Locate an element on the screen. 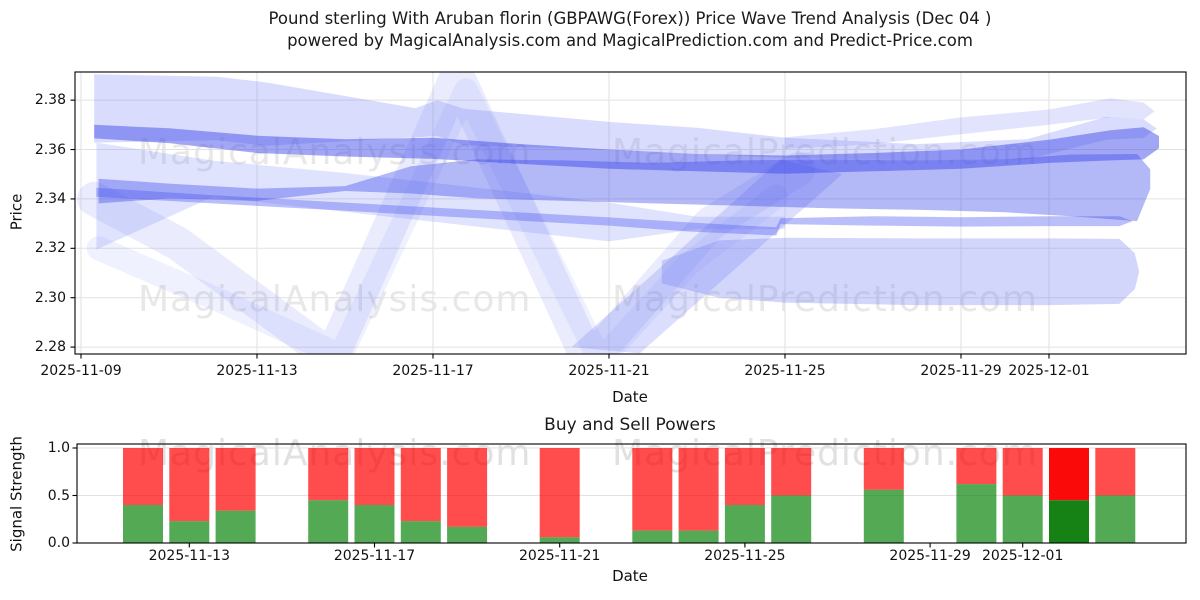 This screenshot has width=1200, height=600. strength-tick-label: 0.0 is located at coordinates (58, 543).